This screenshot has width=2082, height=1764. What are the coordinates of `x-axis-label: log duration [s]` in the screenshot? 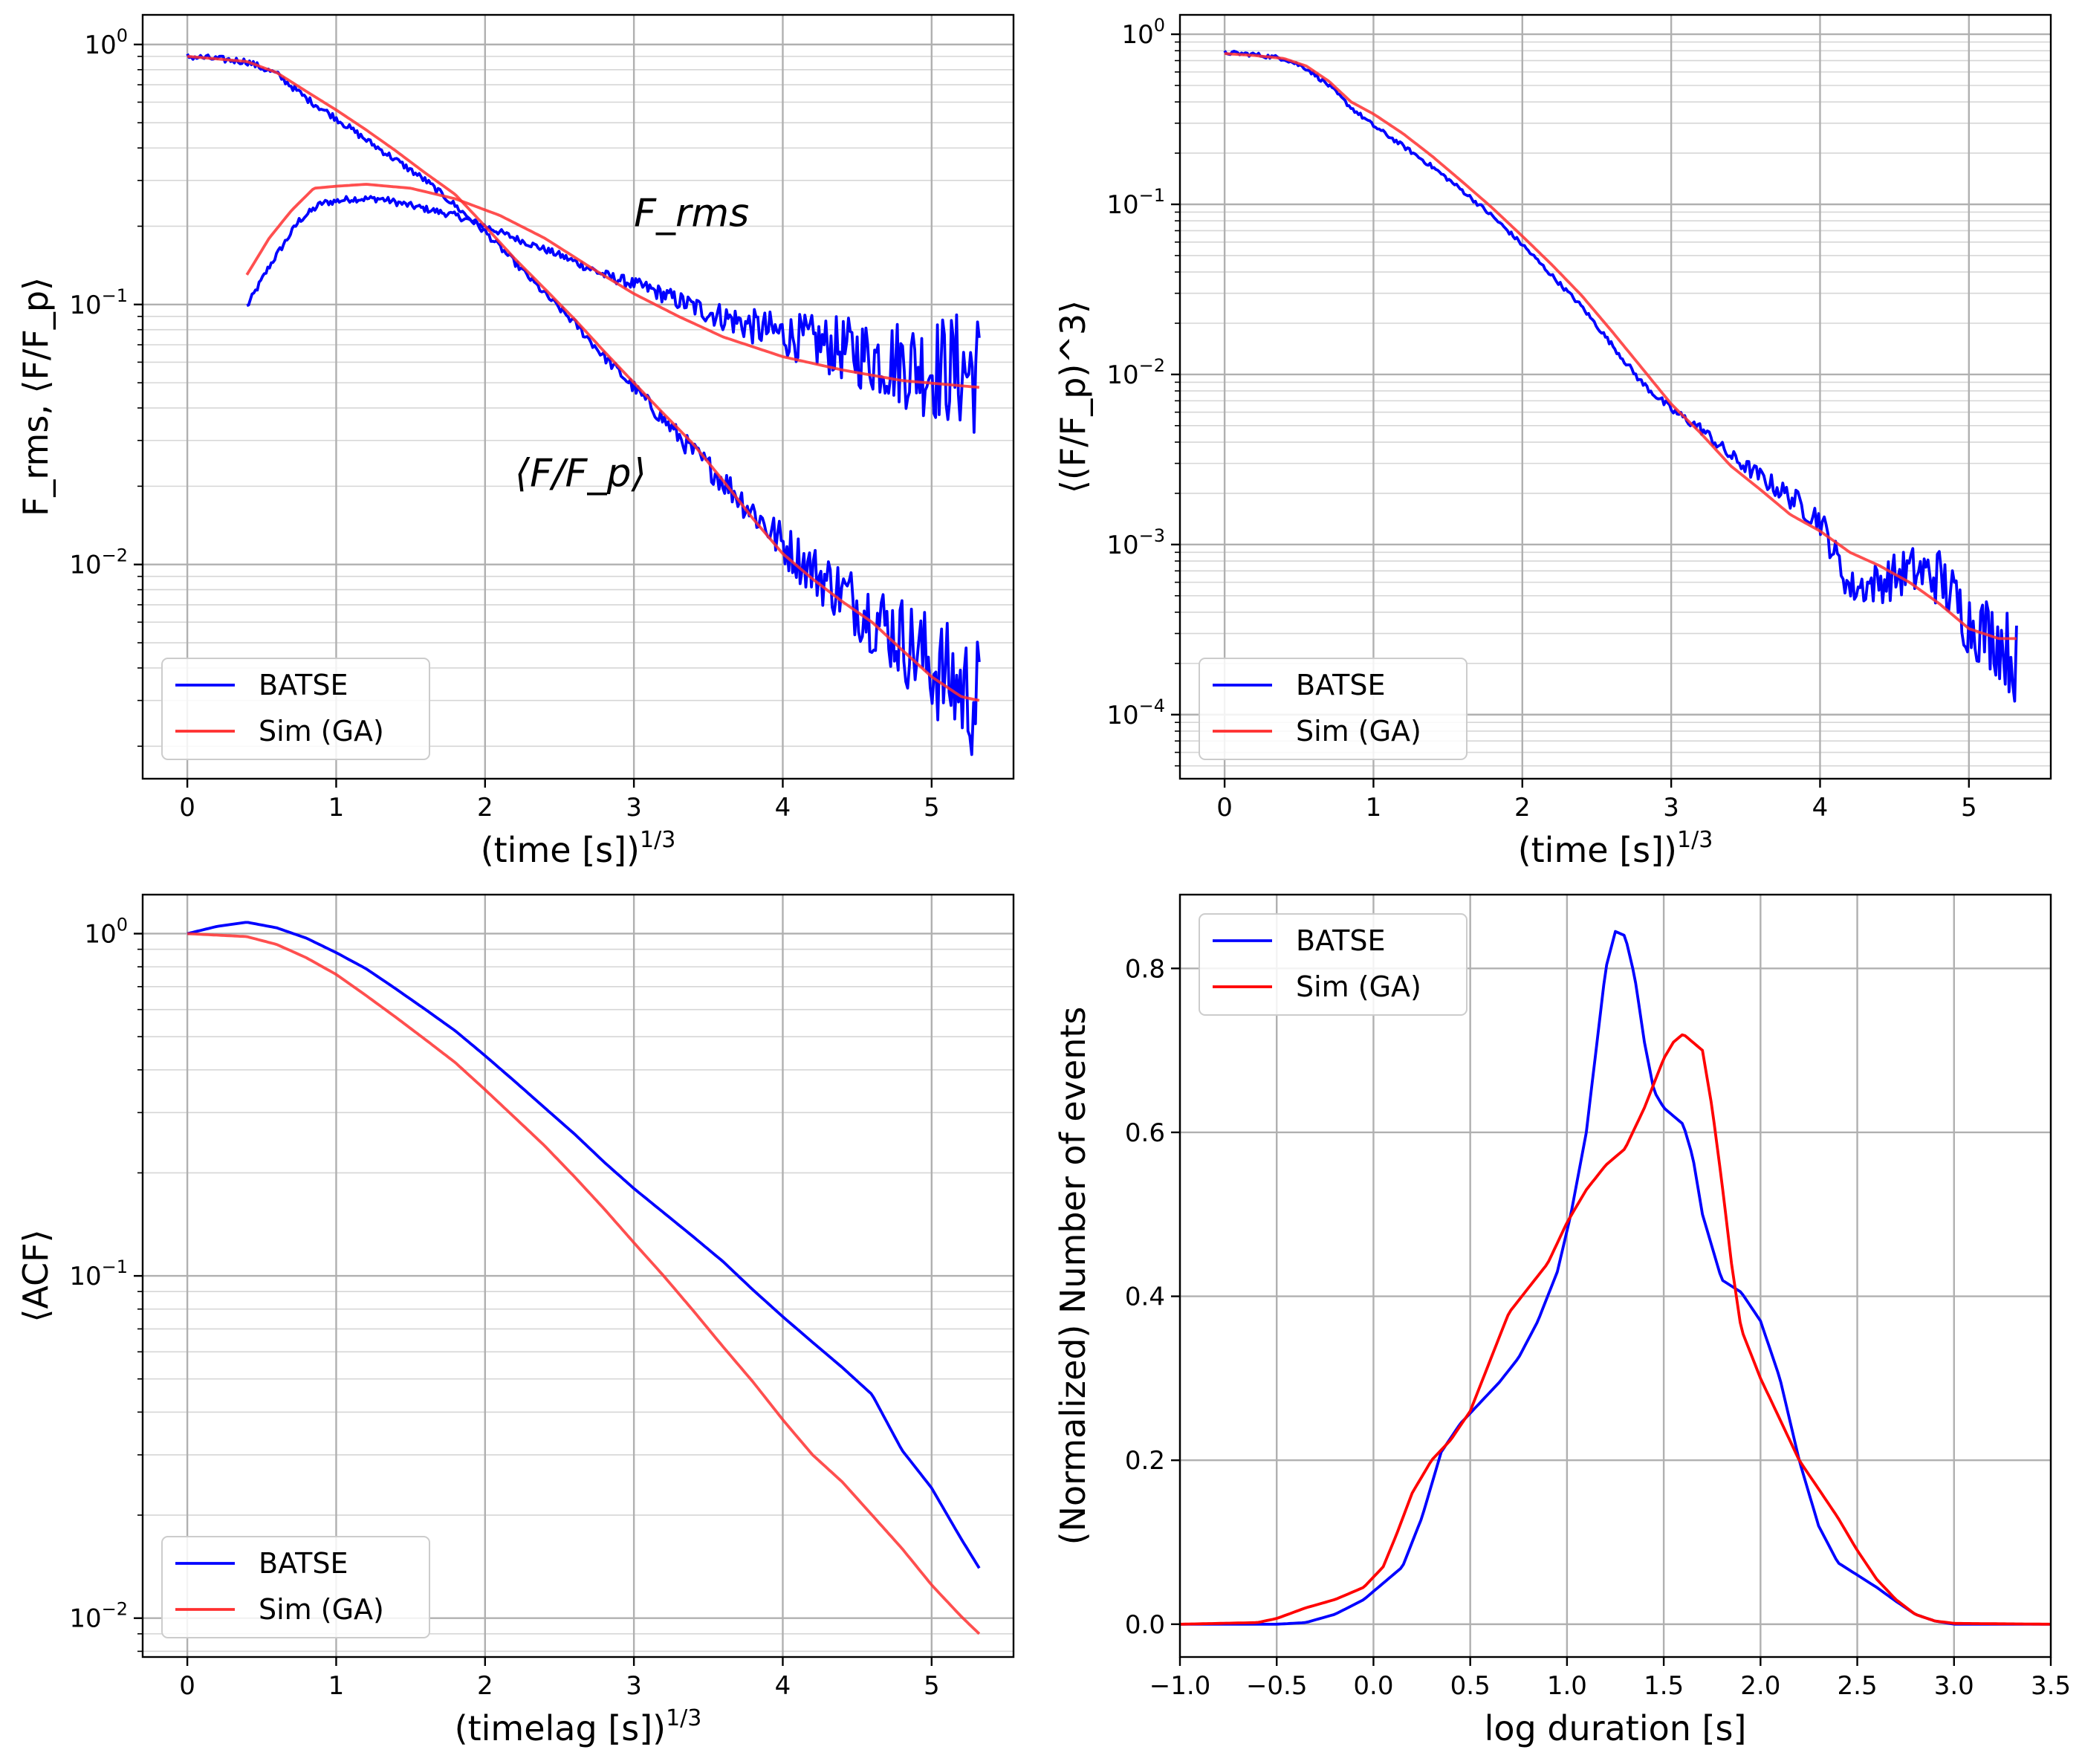 It's located at (1616, 1728).